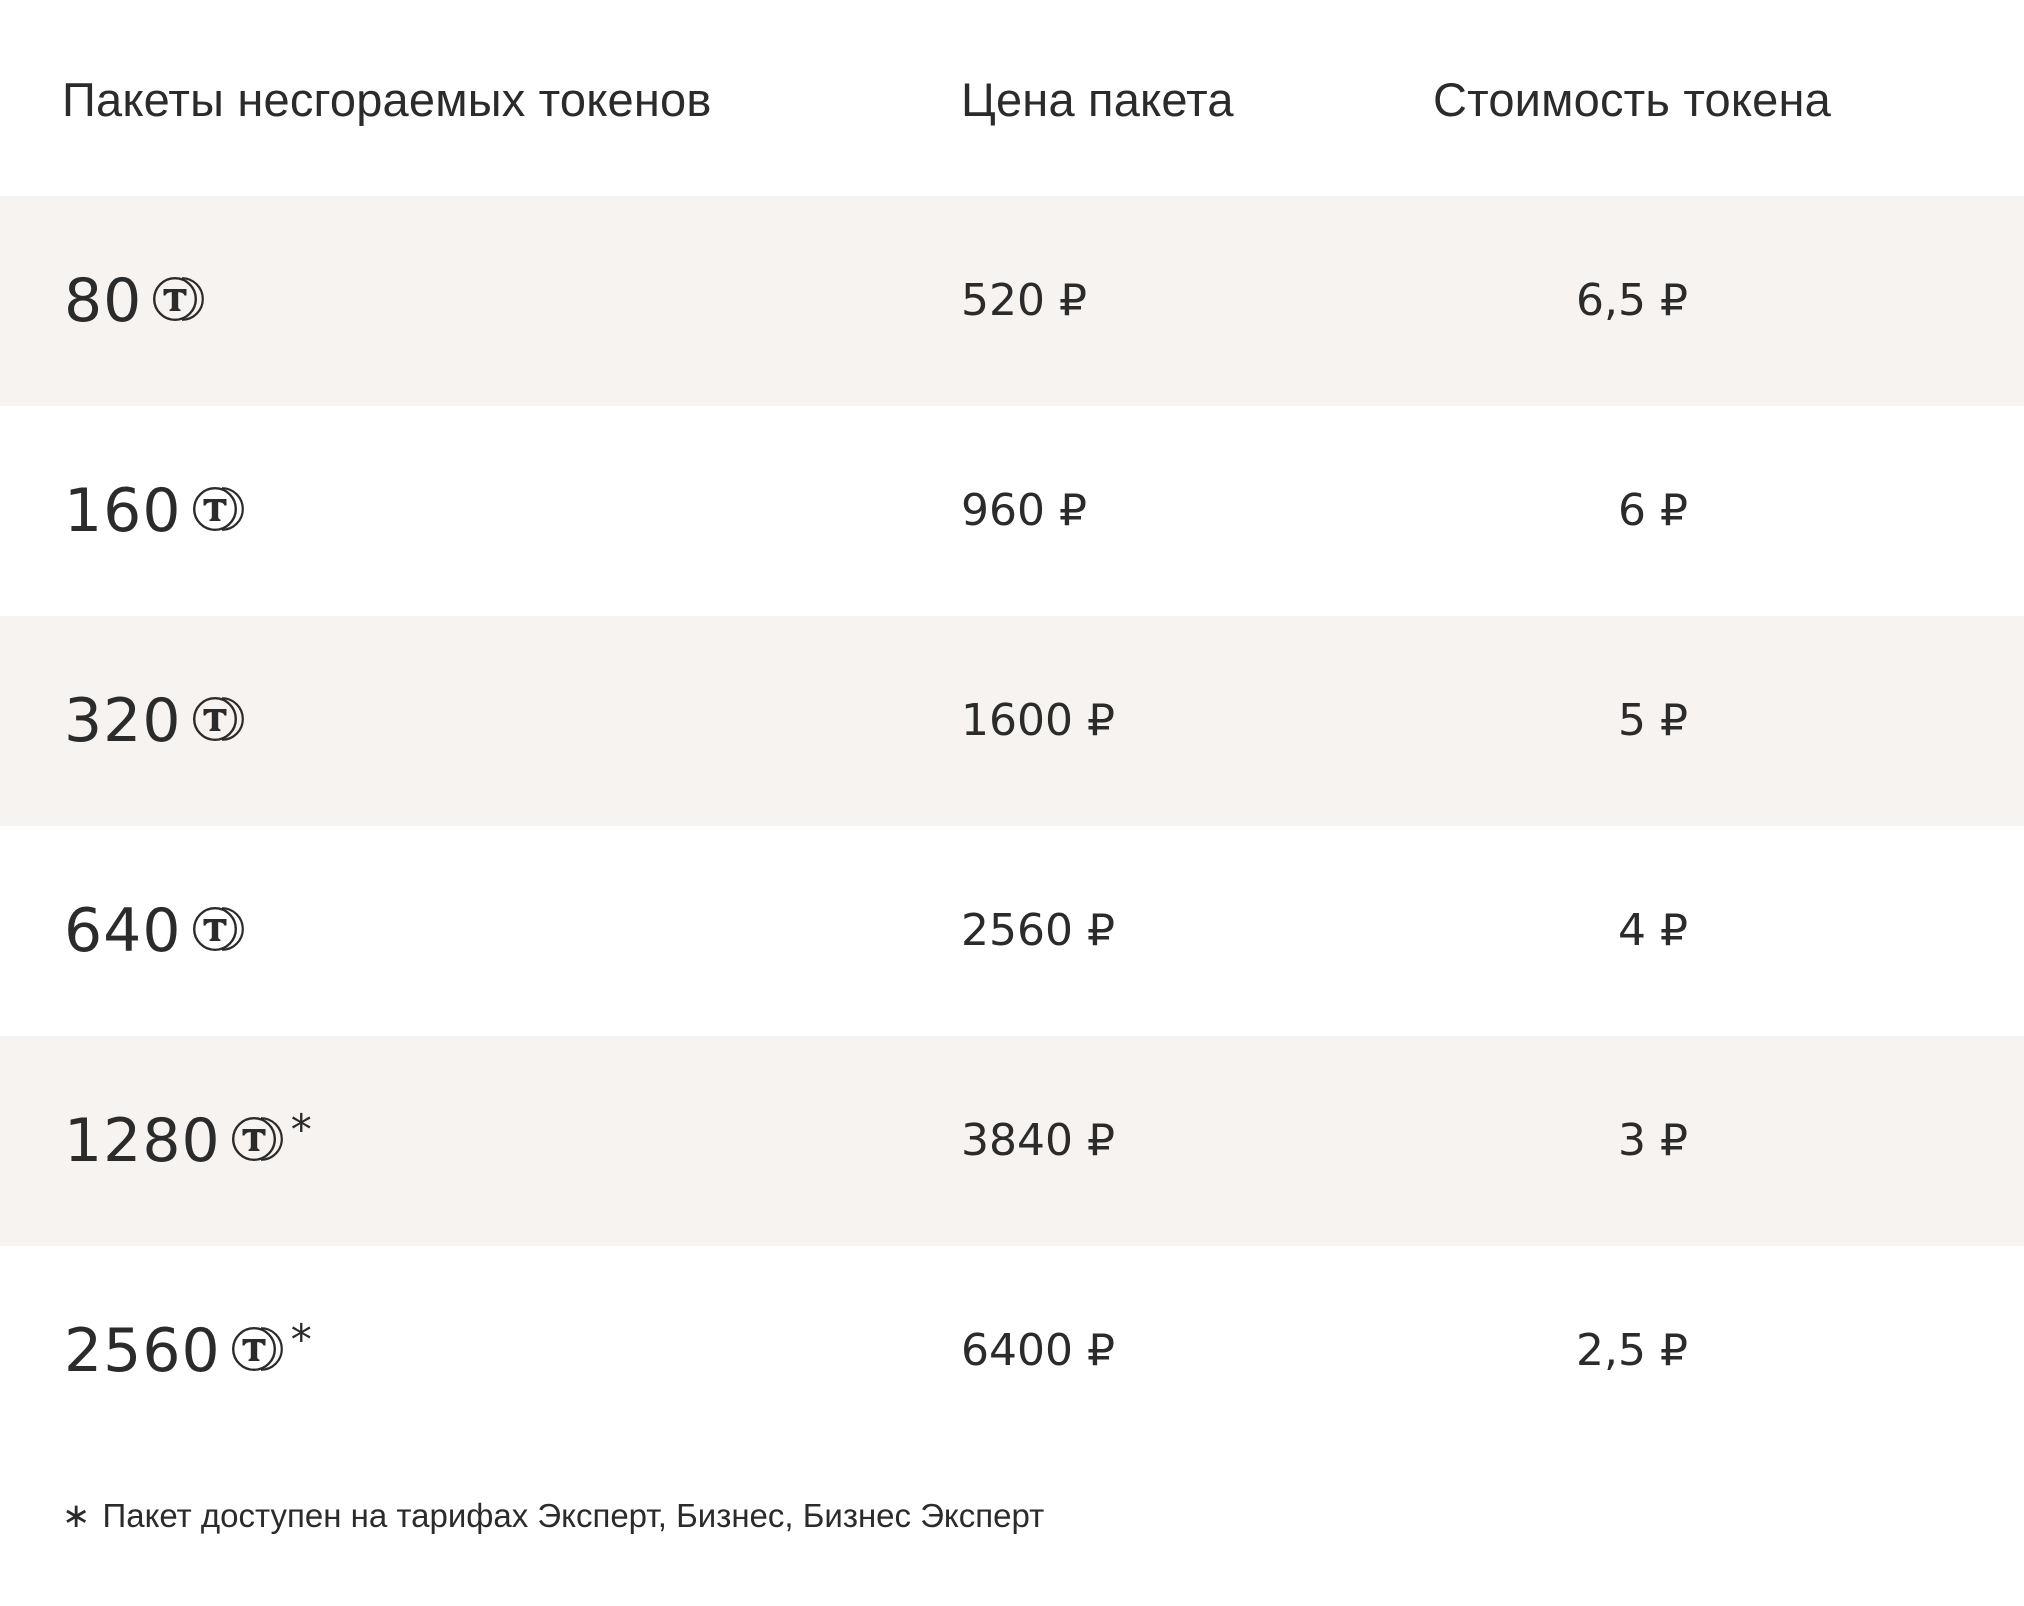 The image size is (2024, 1606). Describe the element at coordinates (1097, 99) in the screenshot. I see `header-price: Цена пакета` at that location.